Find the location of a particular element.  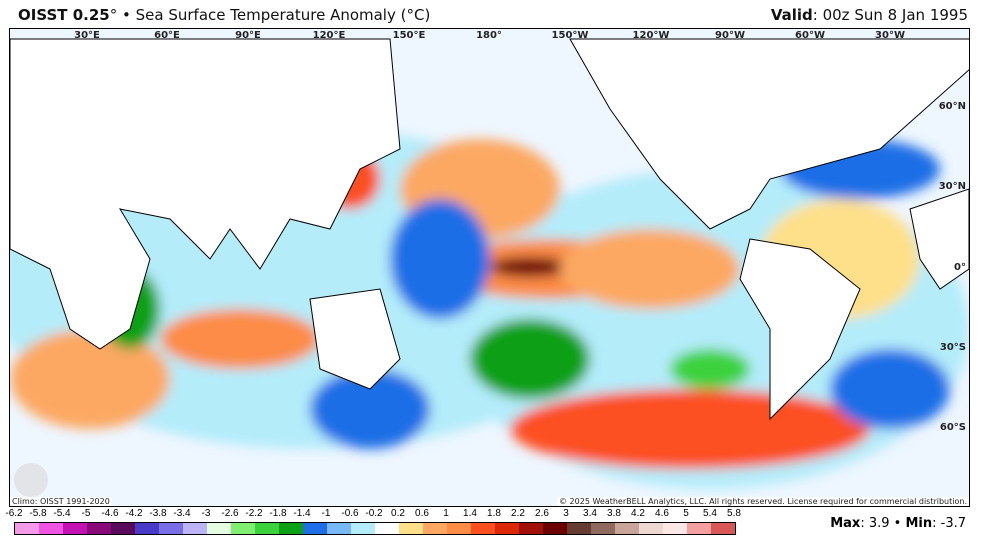

colorbar-tick-label: 1 is located at coordinates (446, 513).